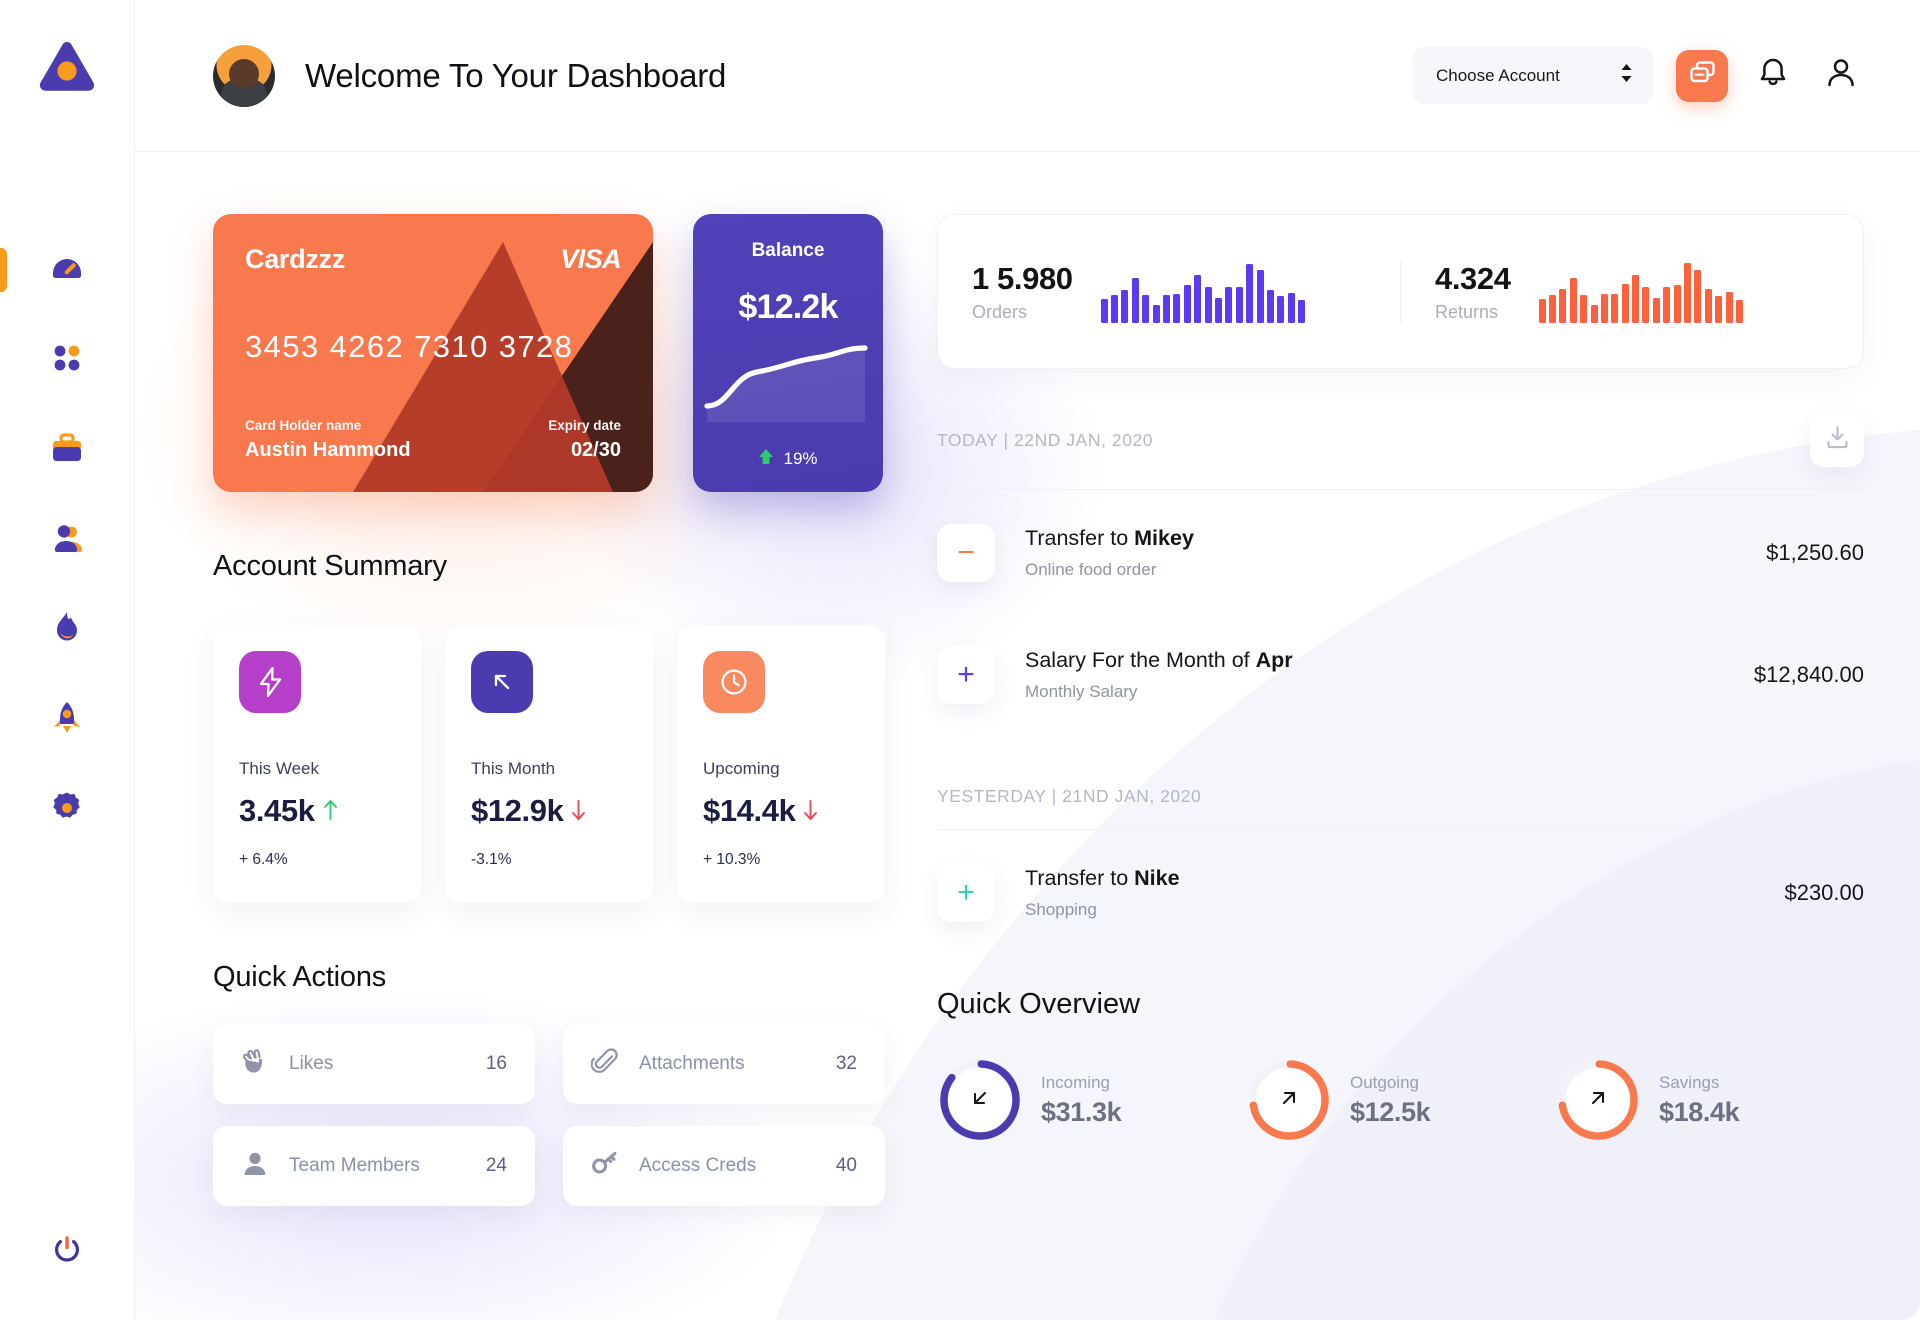 This screenshot has height=1320, width=1920. I want to click on active-indicator, so click(3, 540).